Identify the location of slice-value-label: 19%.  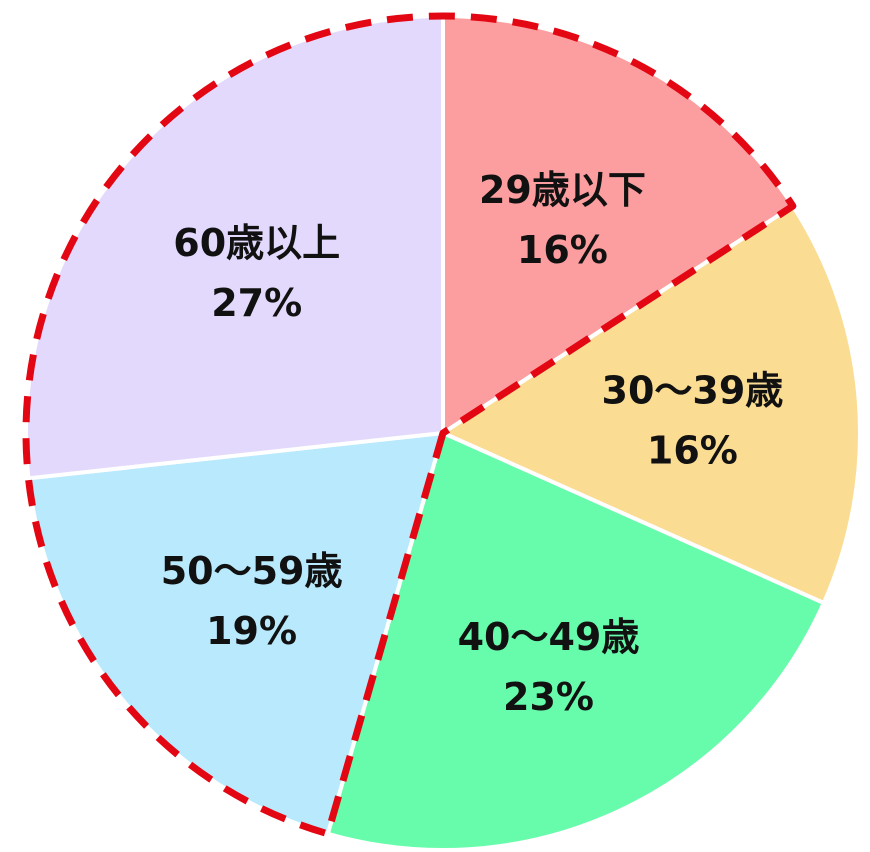
(251, 631).